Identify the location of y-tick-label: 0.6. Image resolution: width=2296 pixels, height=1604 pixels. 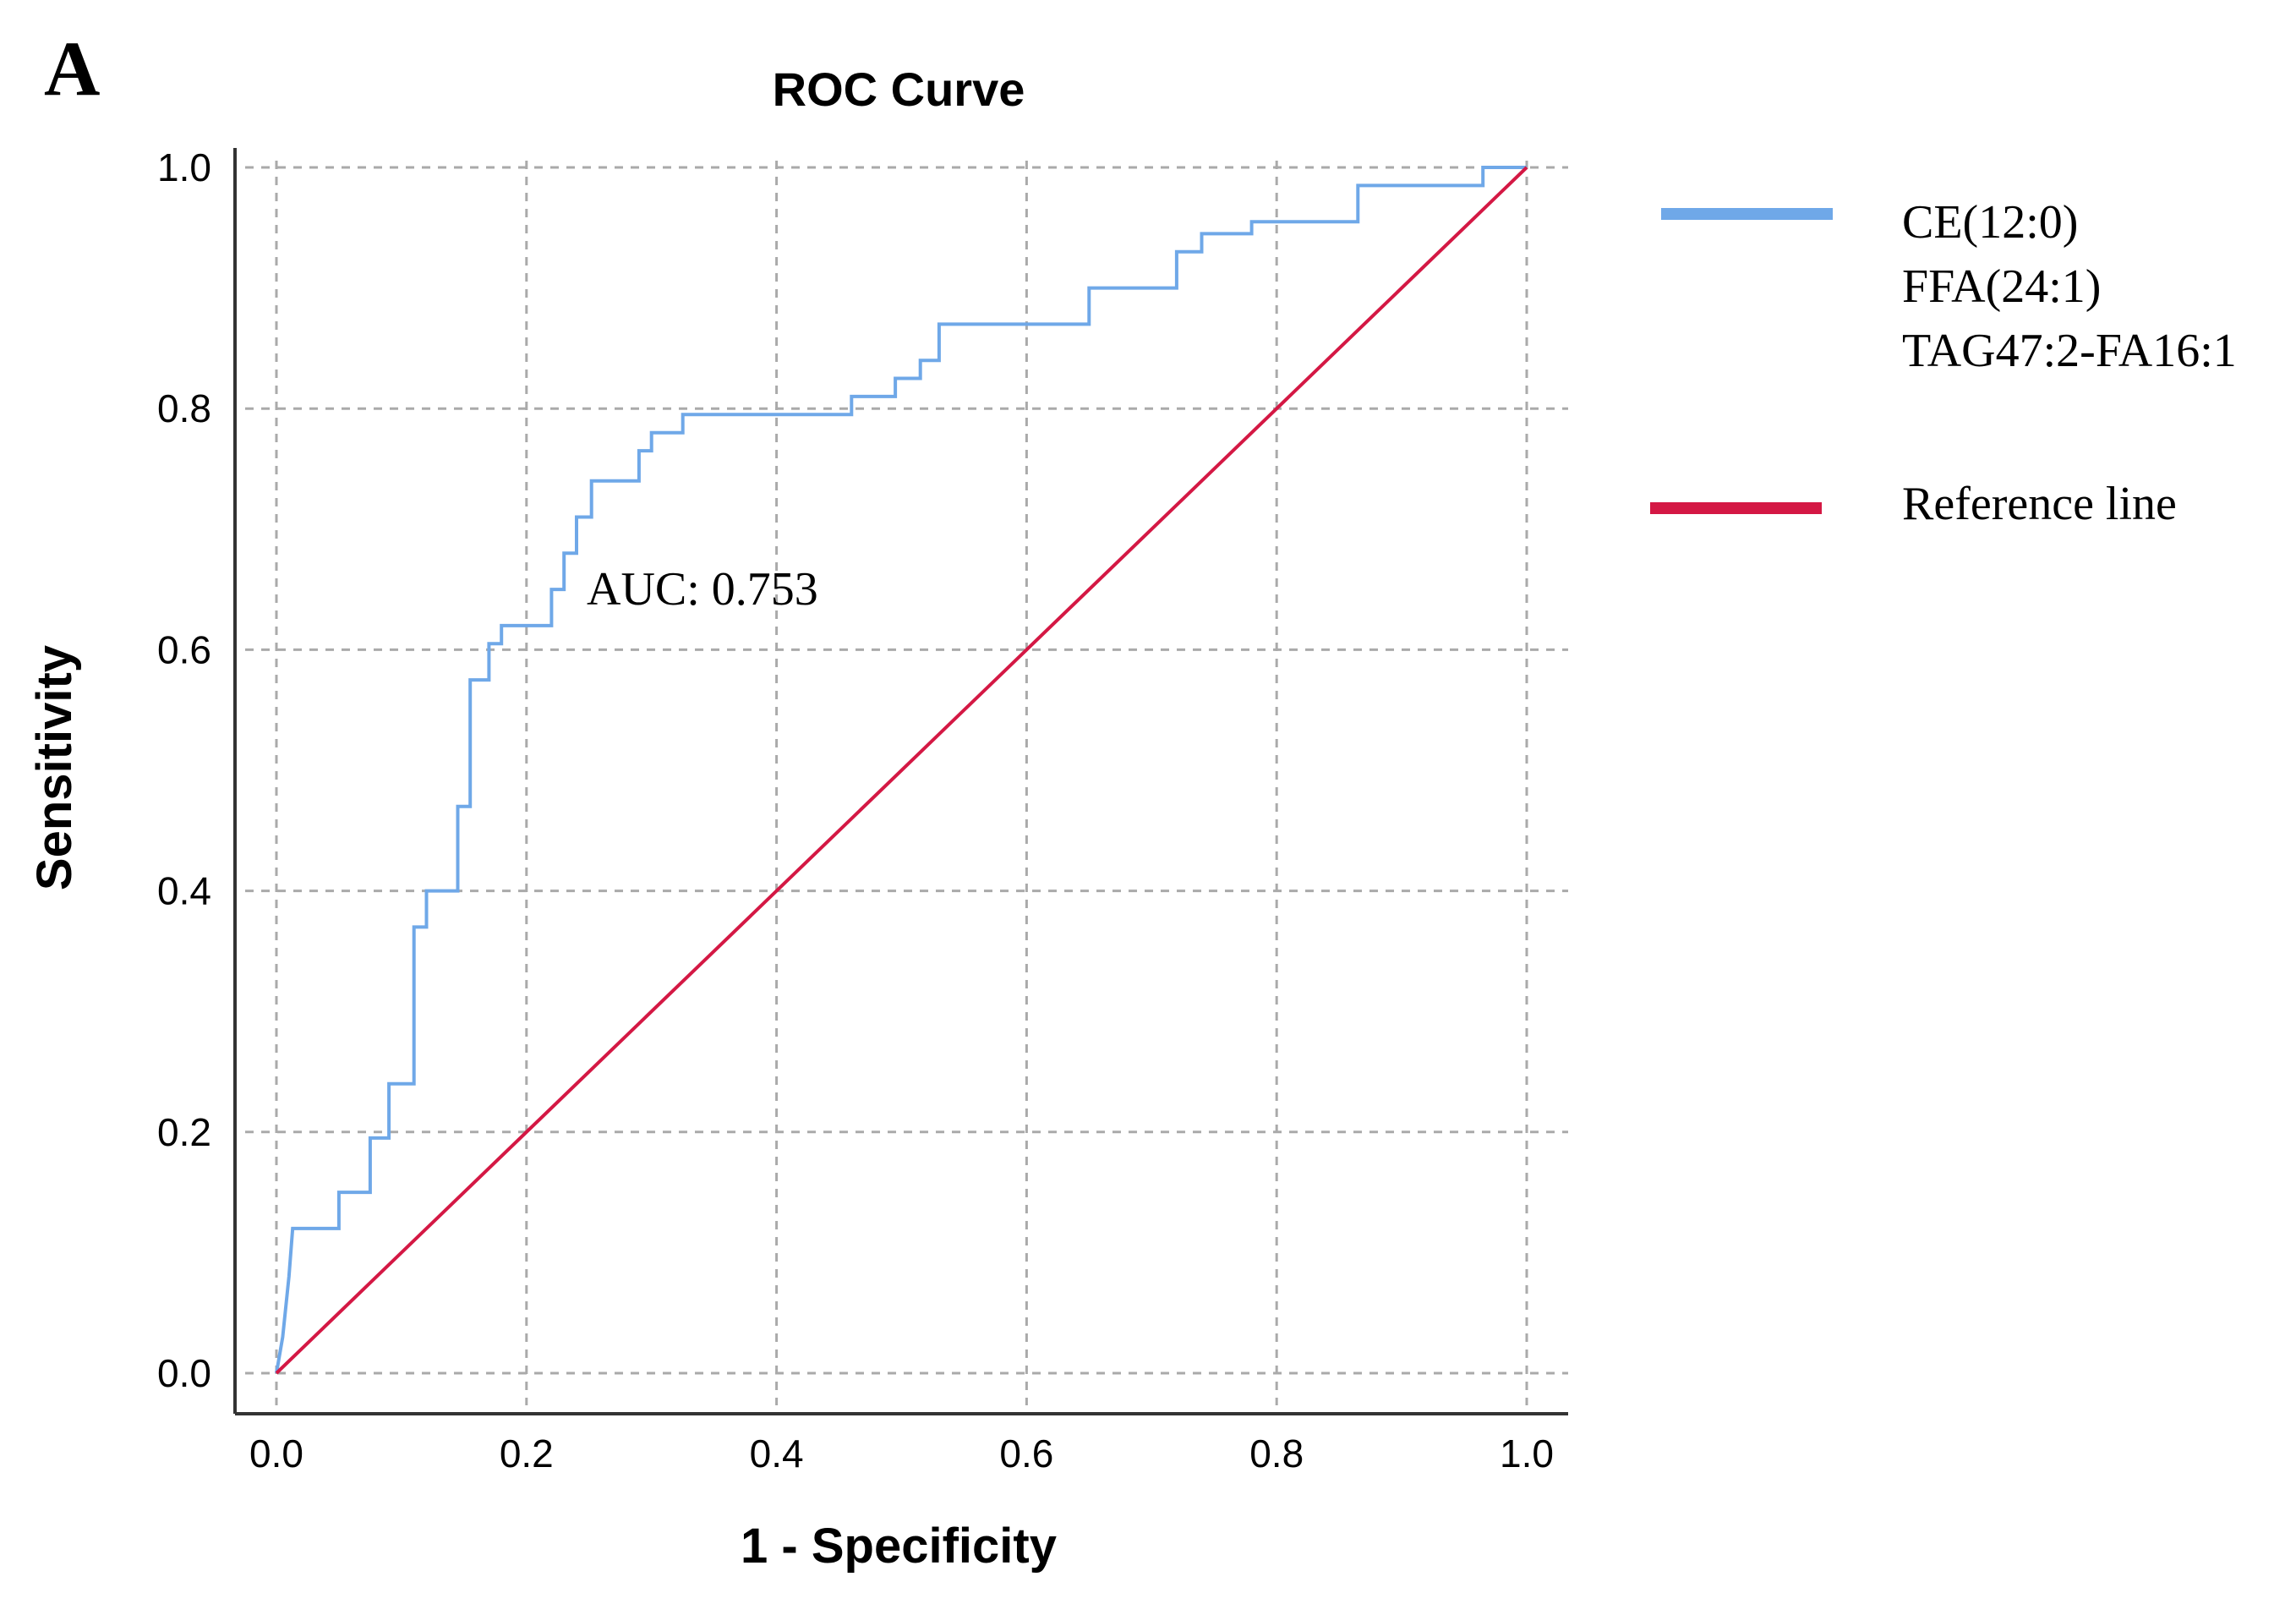
(184, 649).